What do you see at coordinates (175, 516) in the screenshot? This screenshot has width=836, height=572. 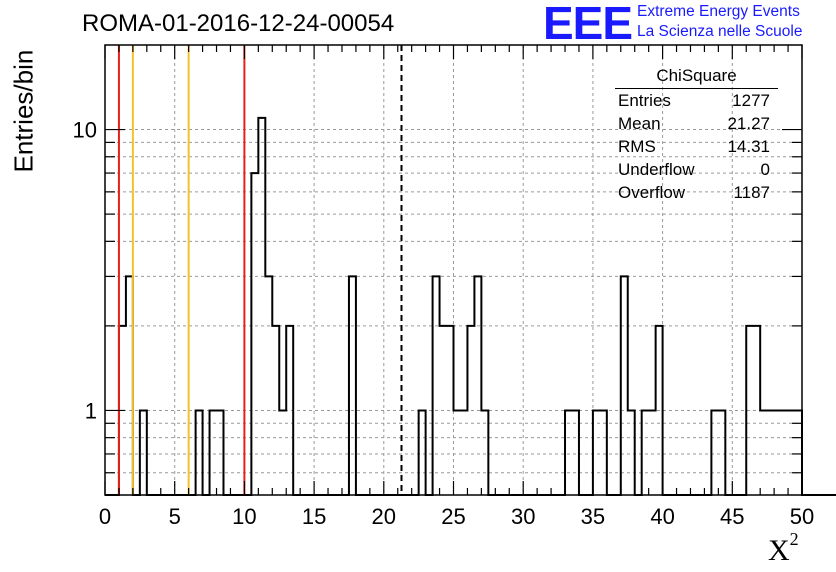 I see `x-tick-label: 5` at bounding box center [175, 516].